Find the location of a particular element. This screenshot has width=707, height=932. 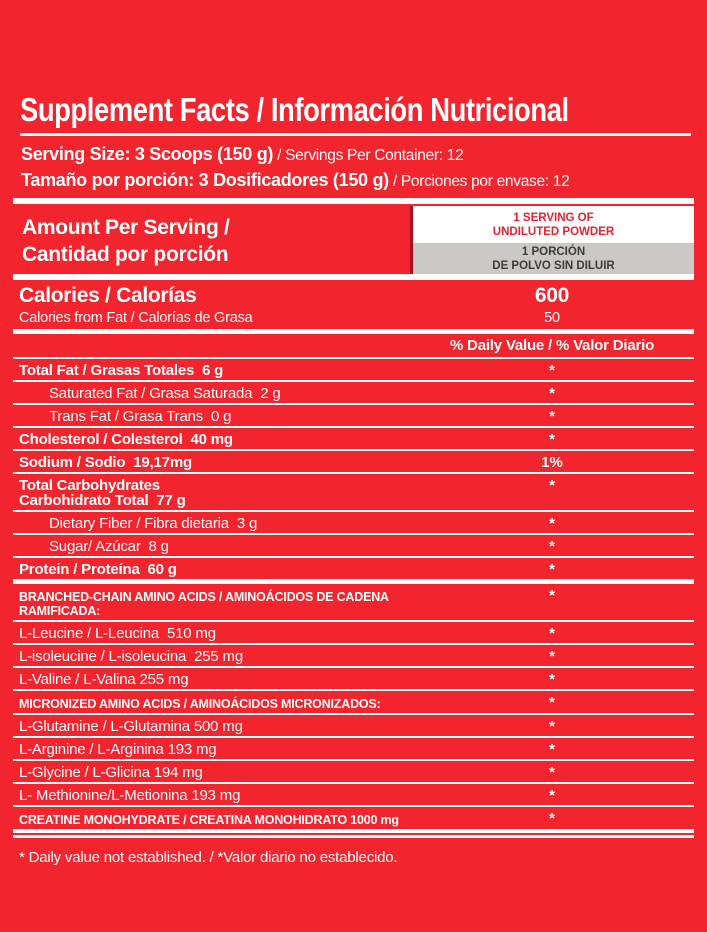

row-label: Total Fat / Grasas Totales 6 g is located at coordinates (121, 371).